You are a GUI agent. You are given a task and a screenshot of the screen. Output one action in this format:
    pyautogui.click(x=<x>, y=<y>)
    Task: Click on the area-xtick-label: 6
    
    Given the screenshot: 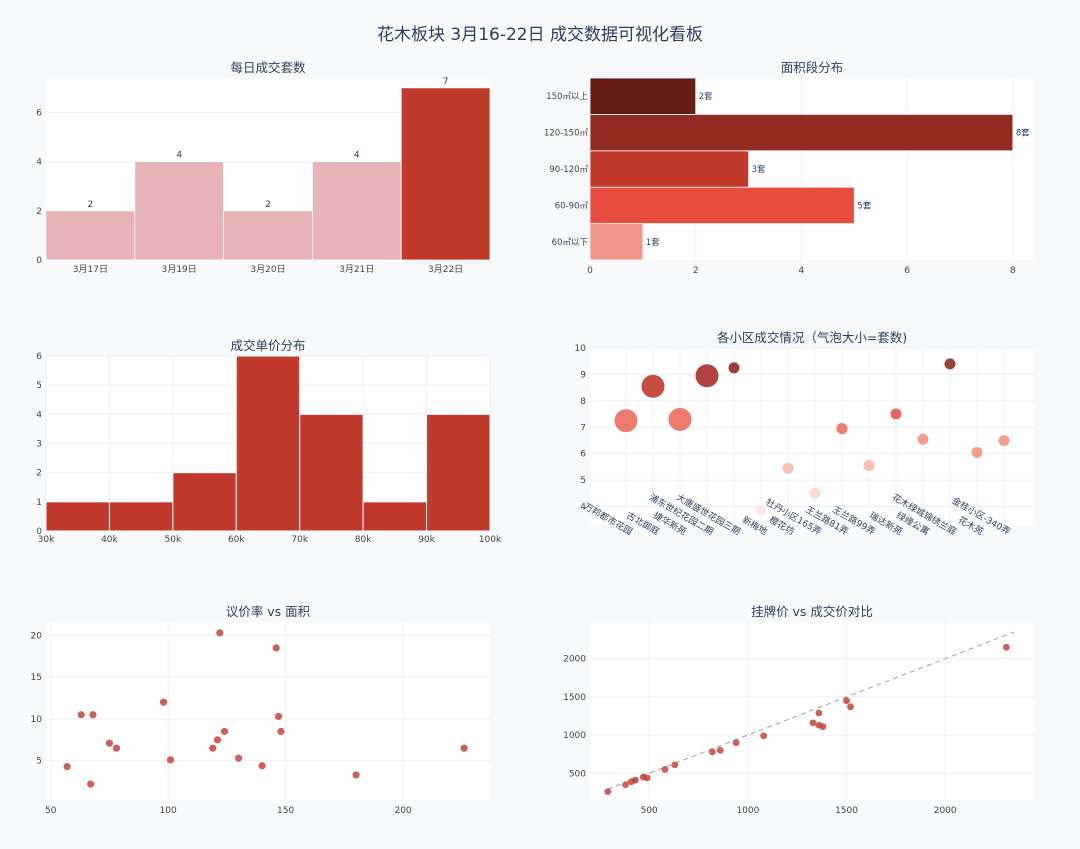 What is the action you would take?
    pyautogui.click(x=907, y=271)
    